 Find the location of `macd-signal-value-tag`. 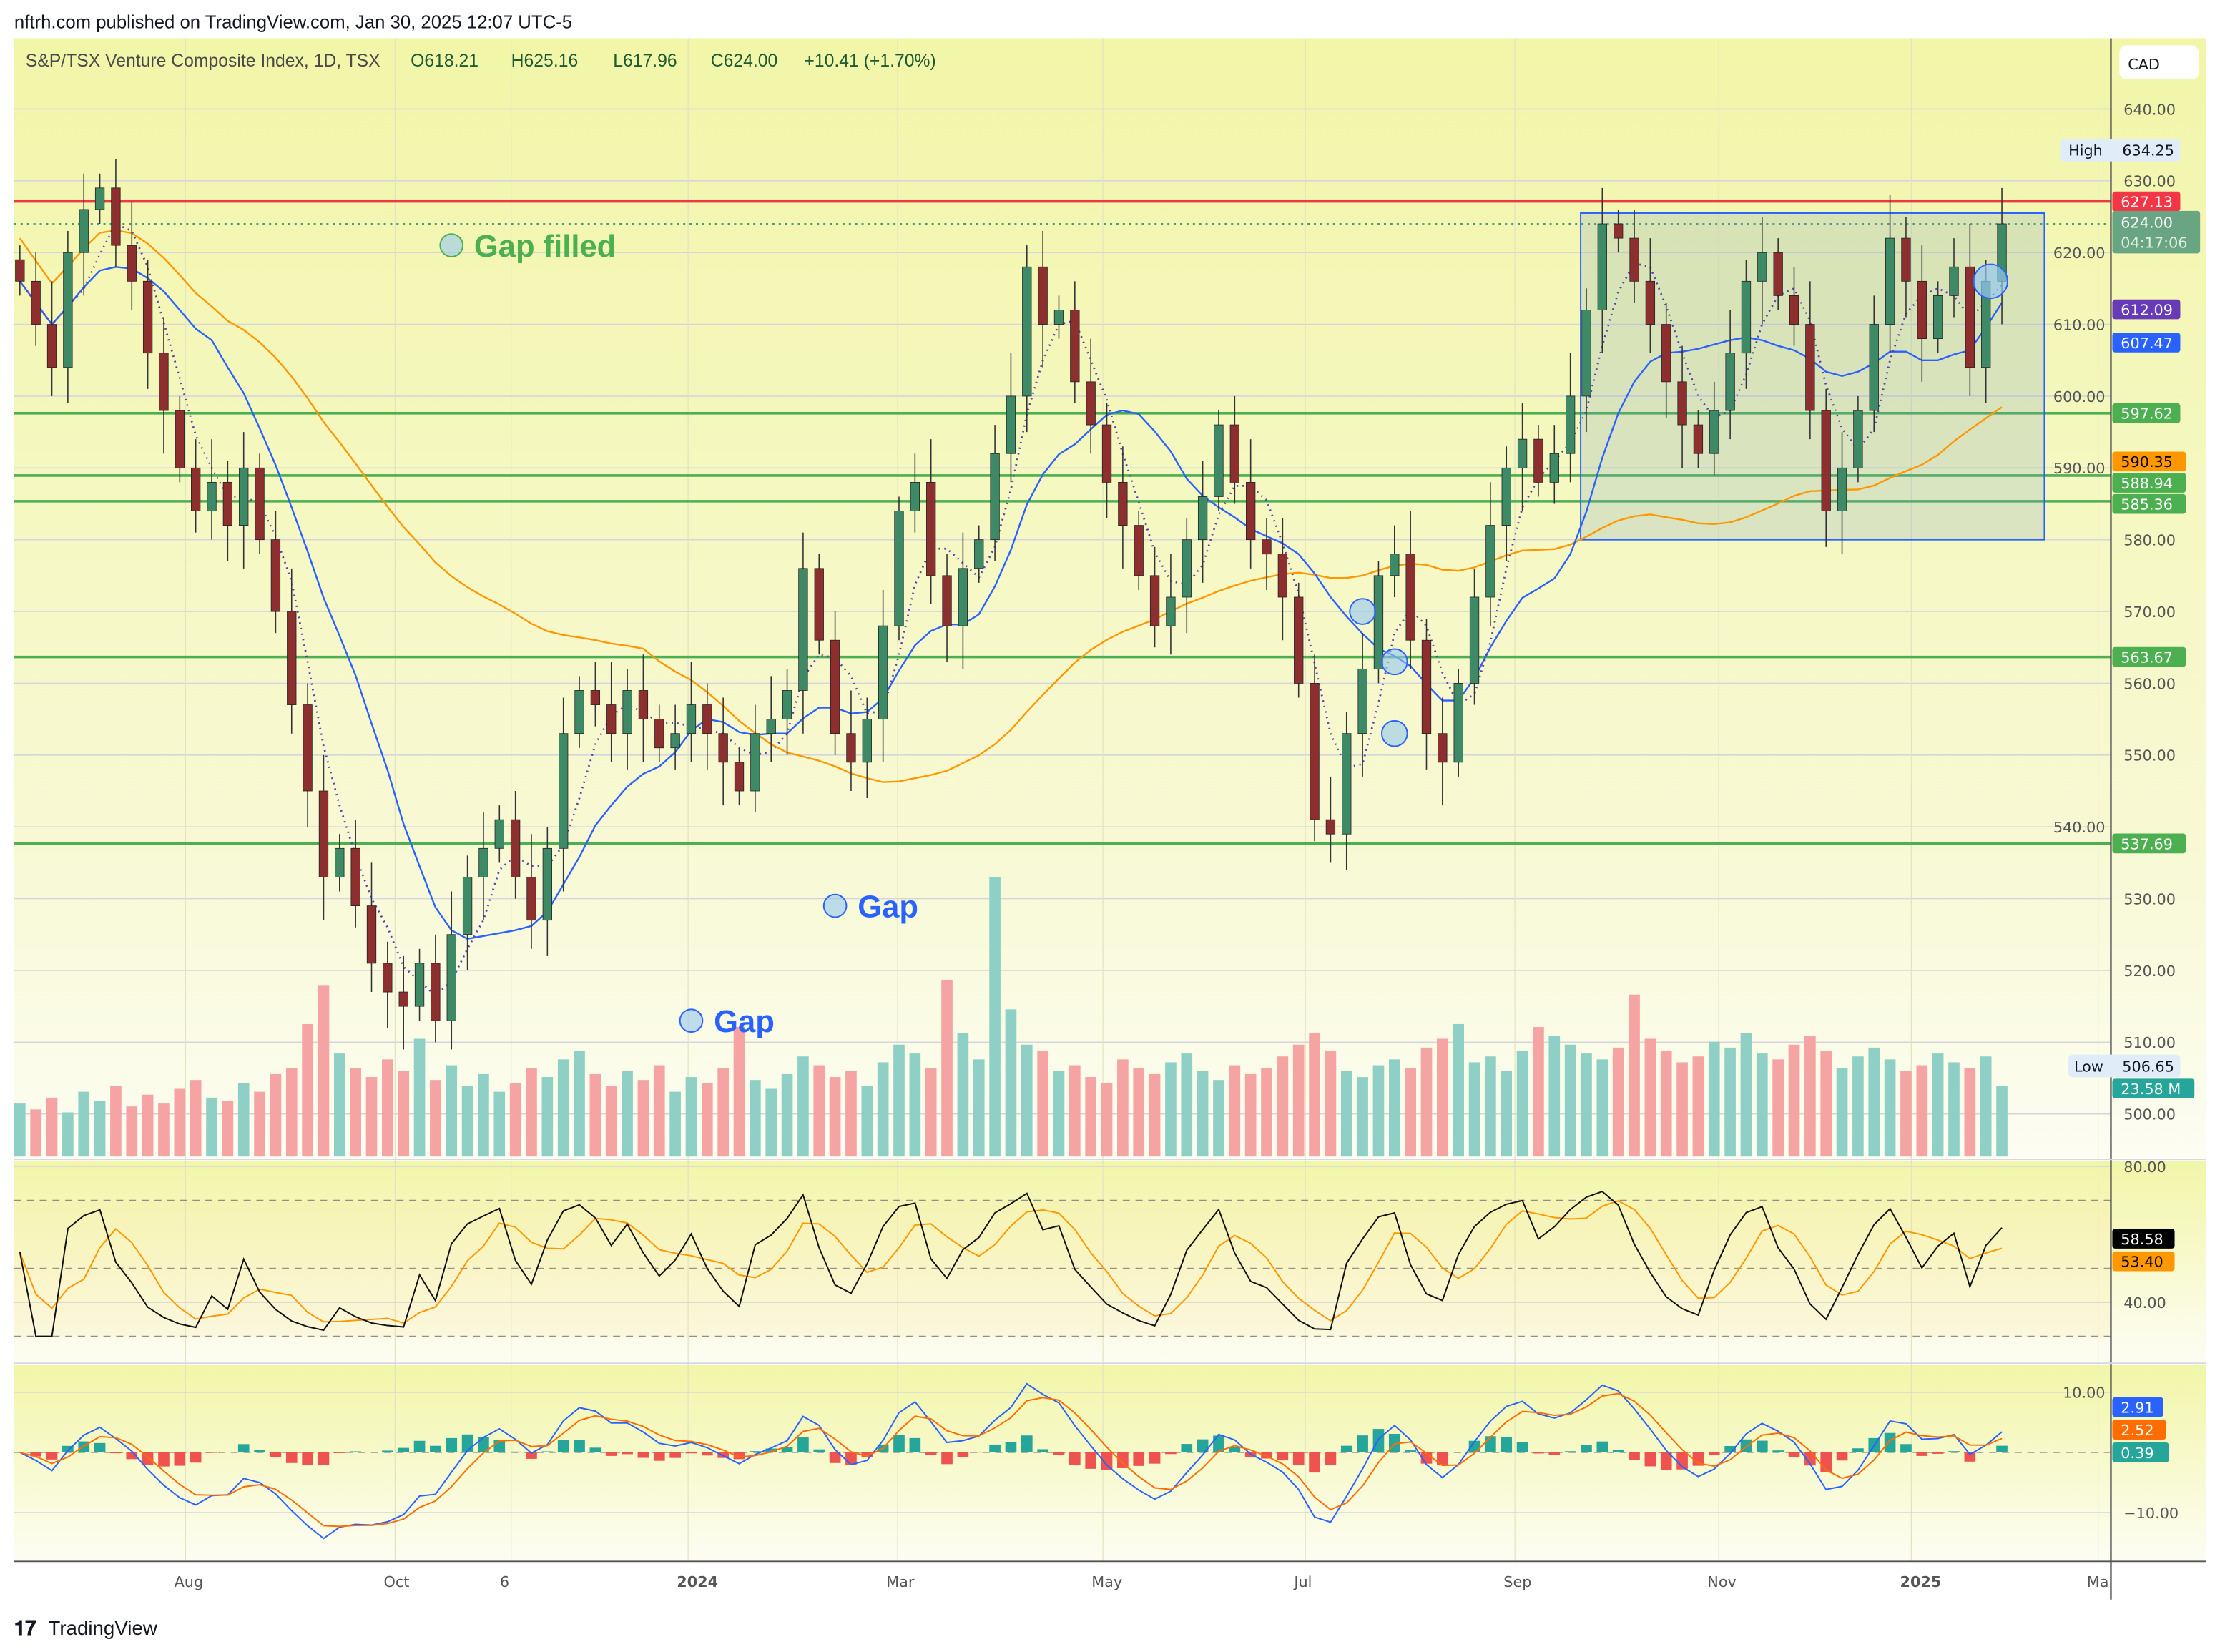

macd-signal-value-tag is located at coordinates (2139, 1430).